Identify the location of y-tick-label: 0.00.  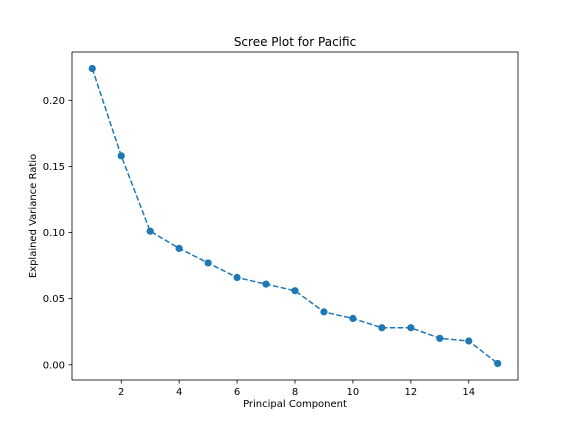
(54, 365).